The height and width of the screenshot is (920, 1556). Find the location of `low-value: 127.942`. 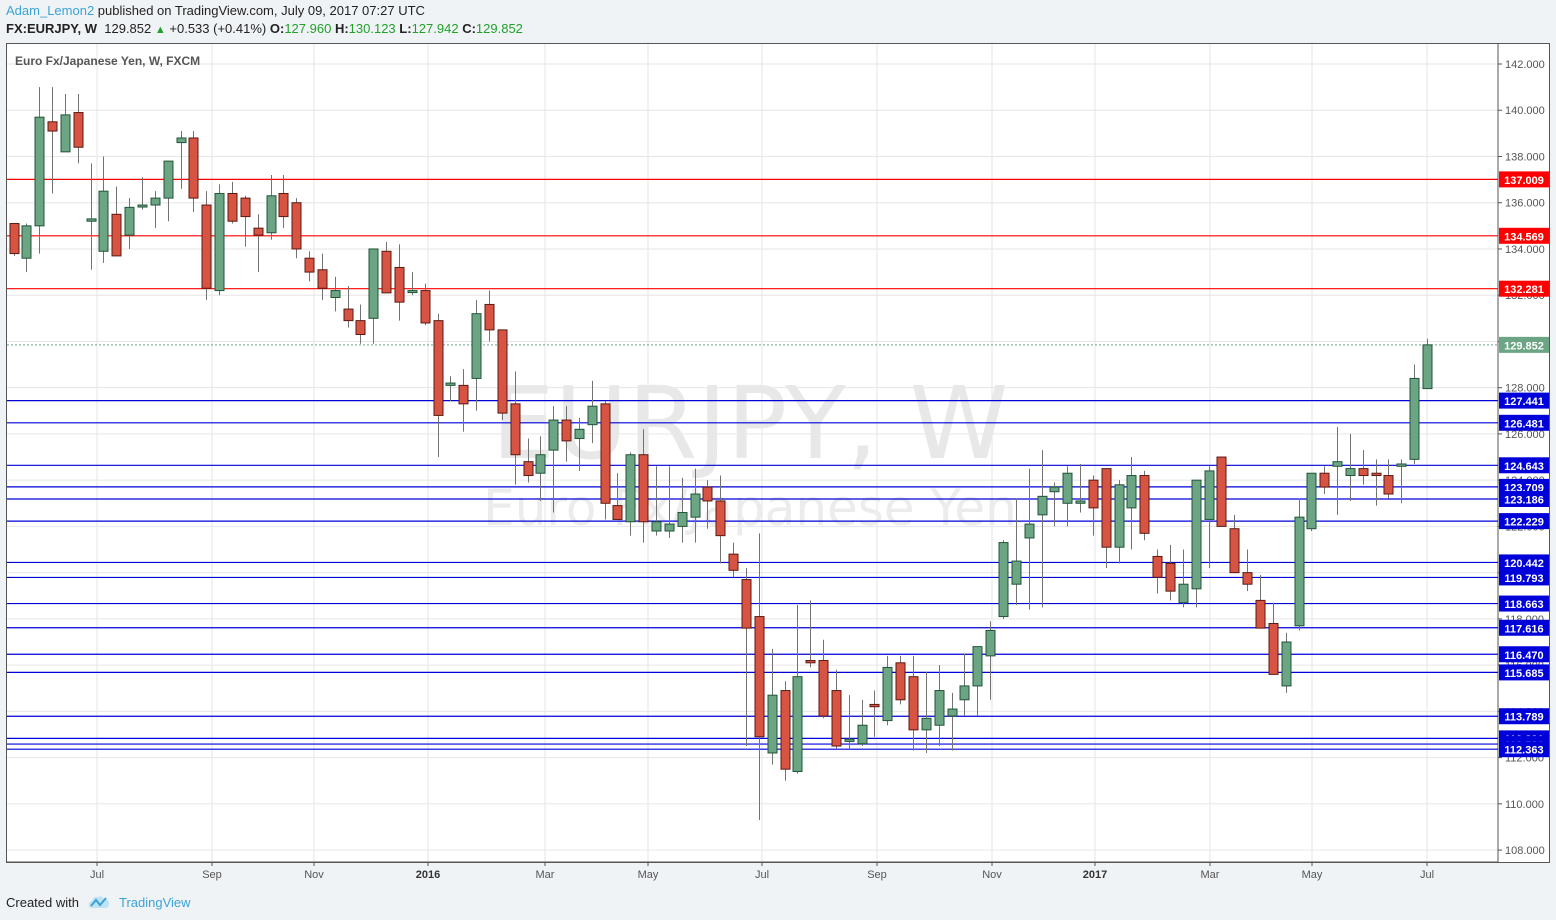

low-value: 127.942 is located at coordinates (435, 28).